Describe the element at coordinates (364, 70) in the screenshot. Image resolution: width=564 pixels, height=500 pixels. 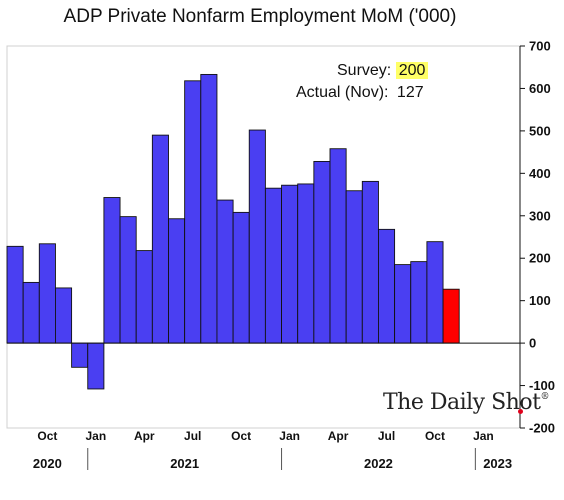
I see `survey-label: Survey:` at that location.